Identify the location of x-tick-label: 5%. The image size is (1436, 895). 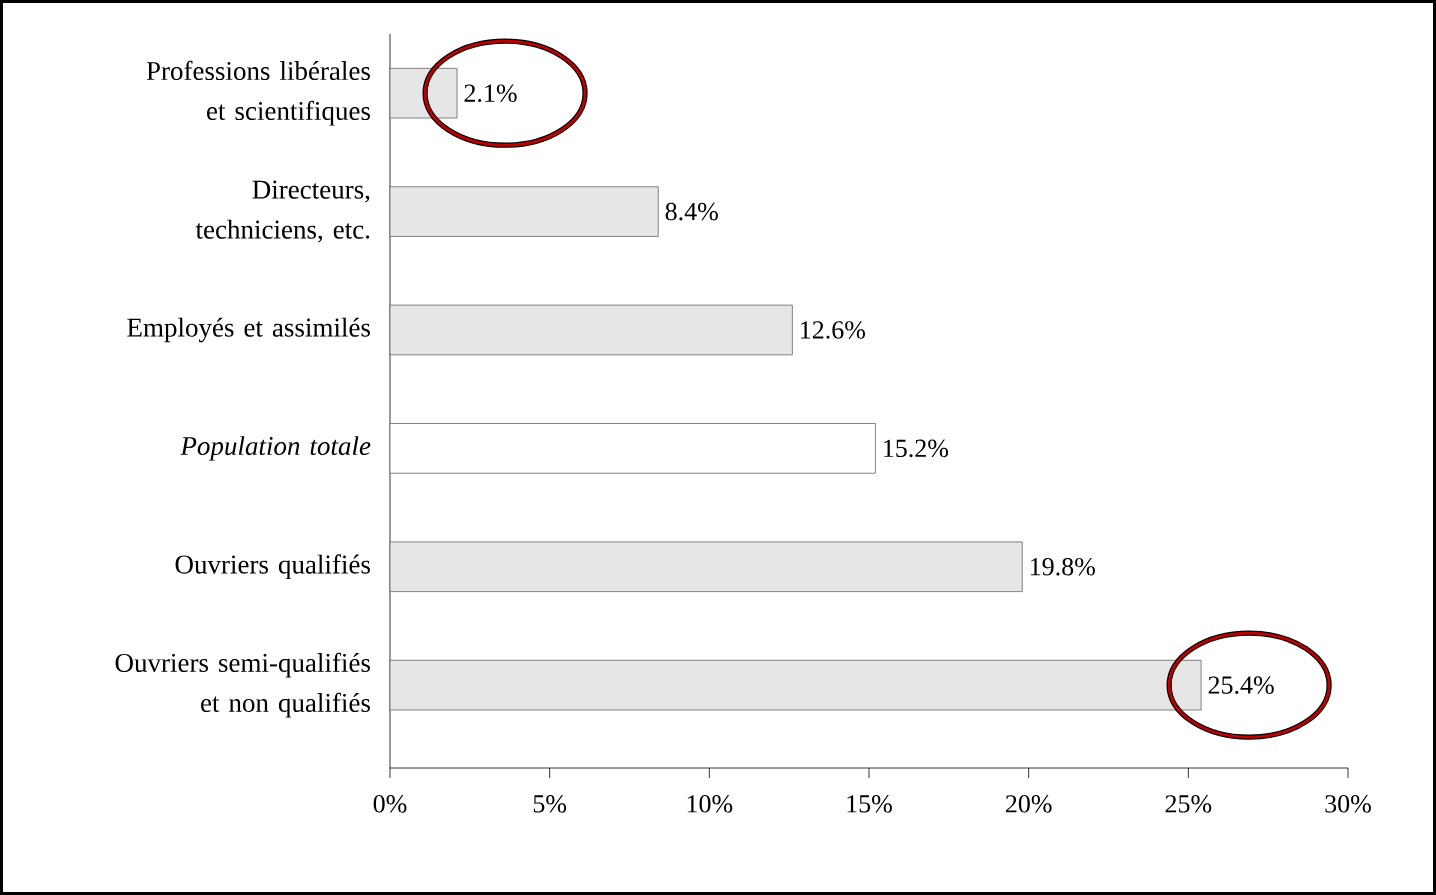
(550, 804).